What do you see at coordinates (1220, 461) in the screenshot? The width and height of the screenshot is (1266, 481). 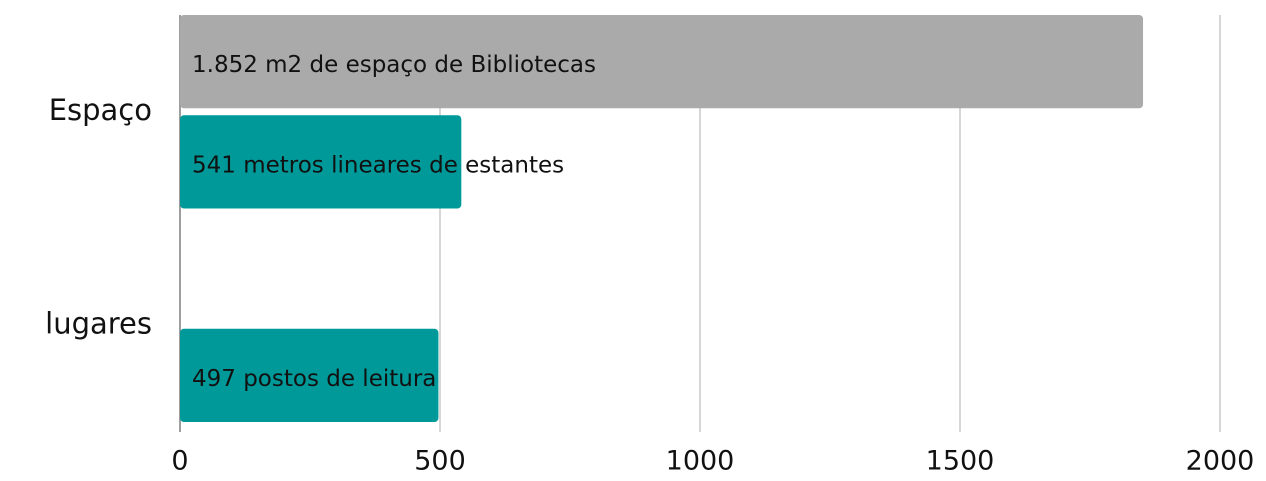 I see `x-tick-label: 2000` at bounding box center [1220, 461].